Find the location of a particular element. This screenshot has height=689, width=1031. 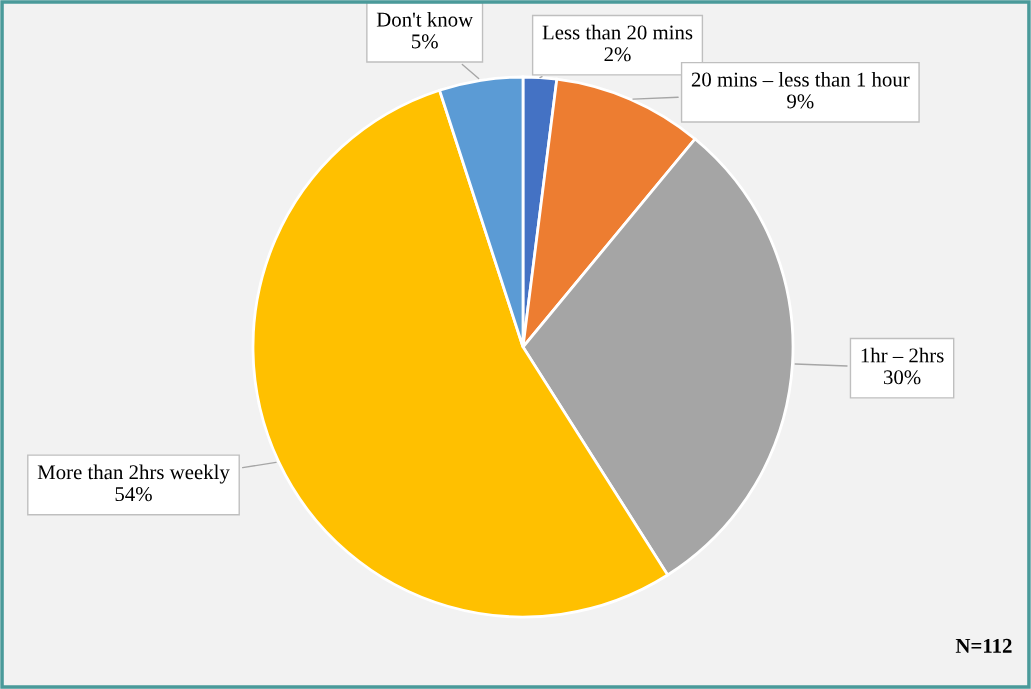

slice-label: Less than 20 mins is located at coordinates (617, 32).